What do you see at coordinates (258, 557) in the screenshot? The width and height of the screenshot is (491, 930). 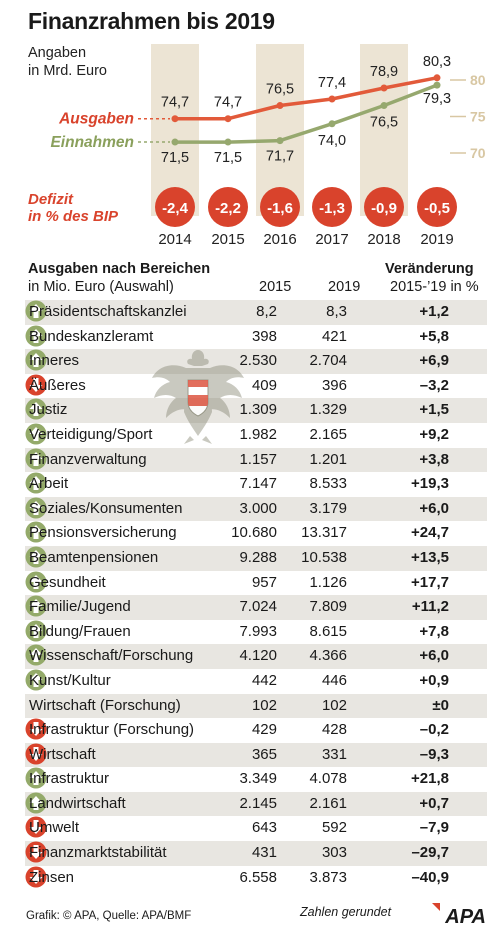 I see `row-value-2015: 9.288` at bounding box center [258, 557].